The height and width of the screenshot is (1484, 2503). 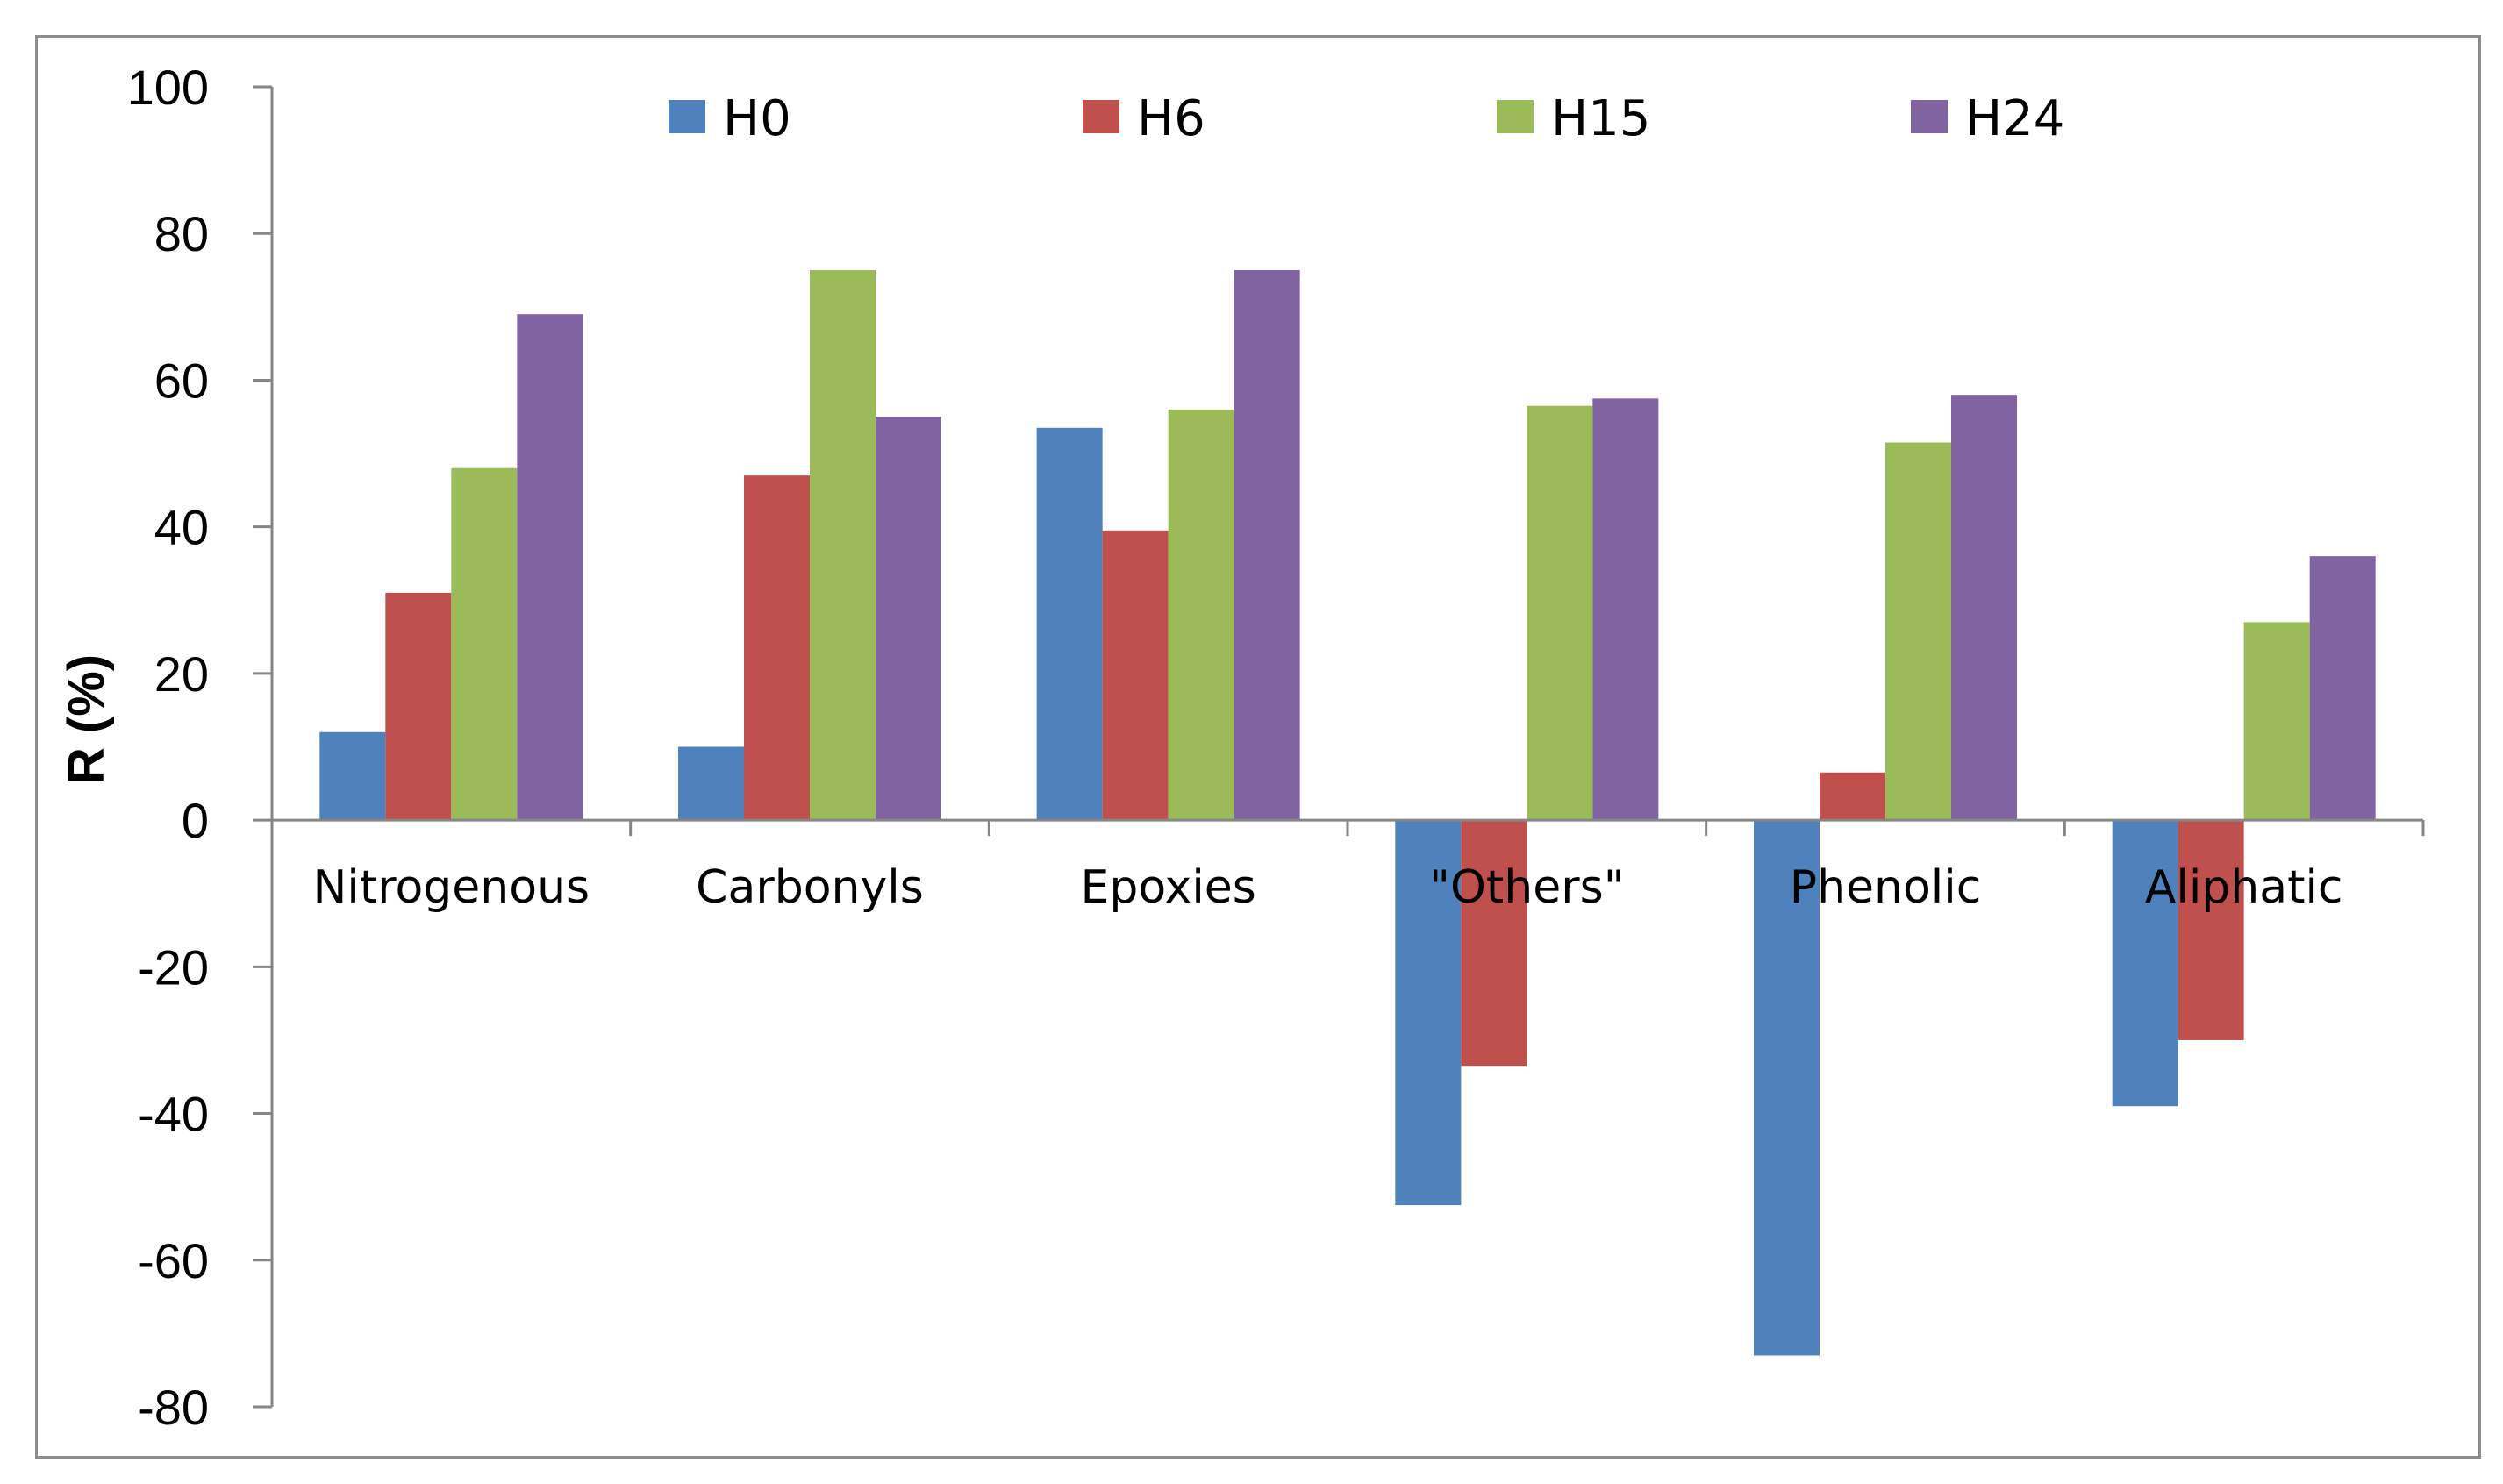 I want to click on category-label: Epoxies, so click(x=1167, y=887).